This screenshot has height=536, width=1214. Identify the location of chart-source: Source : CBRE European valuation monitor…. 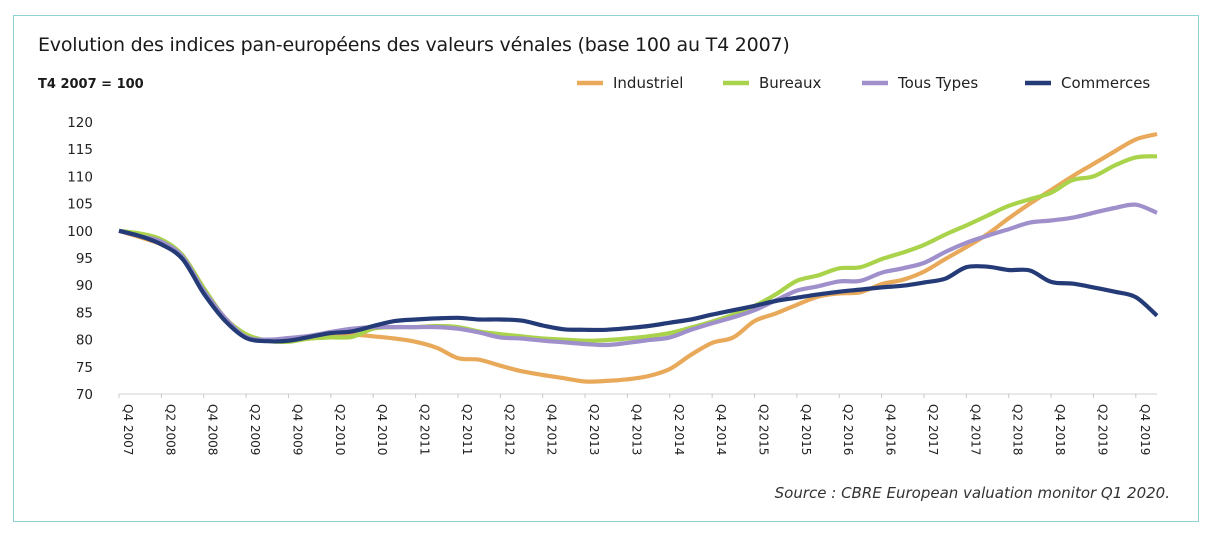
(972, 493).